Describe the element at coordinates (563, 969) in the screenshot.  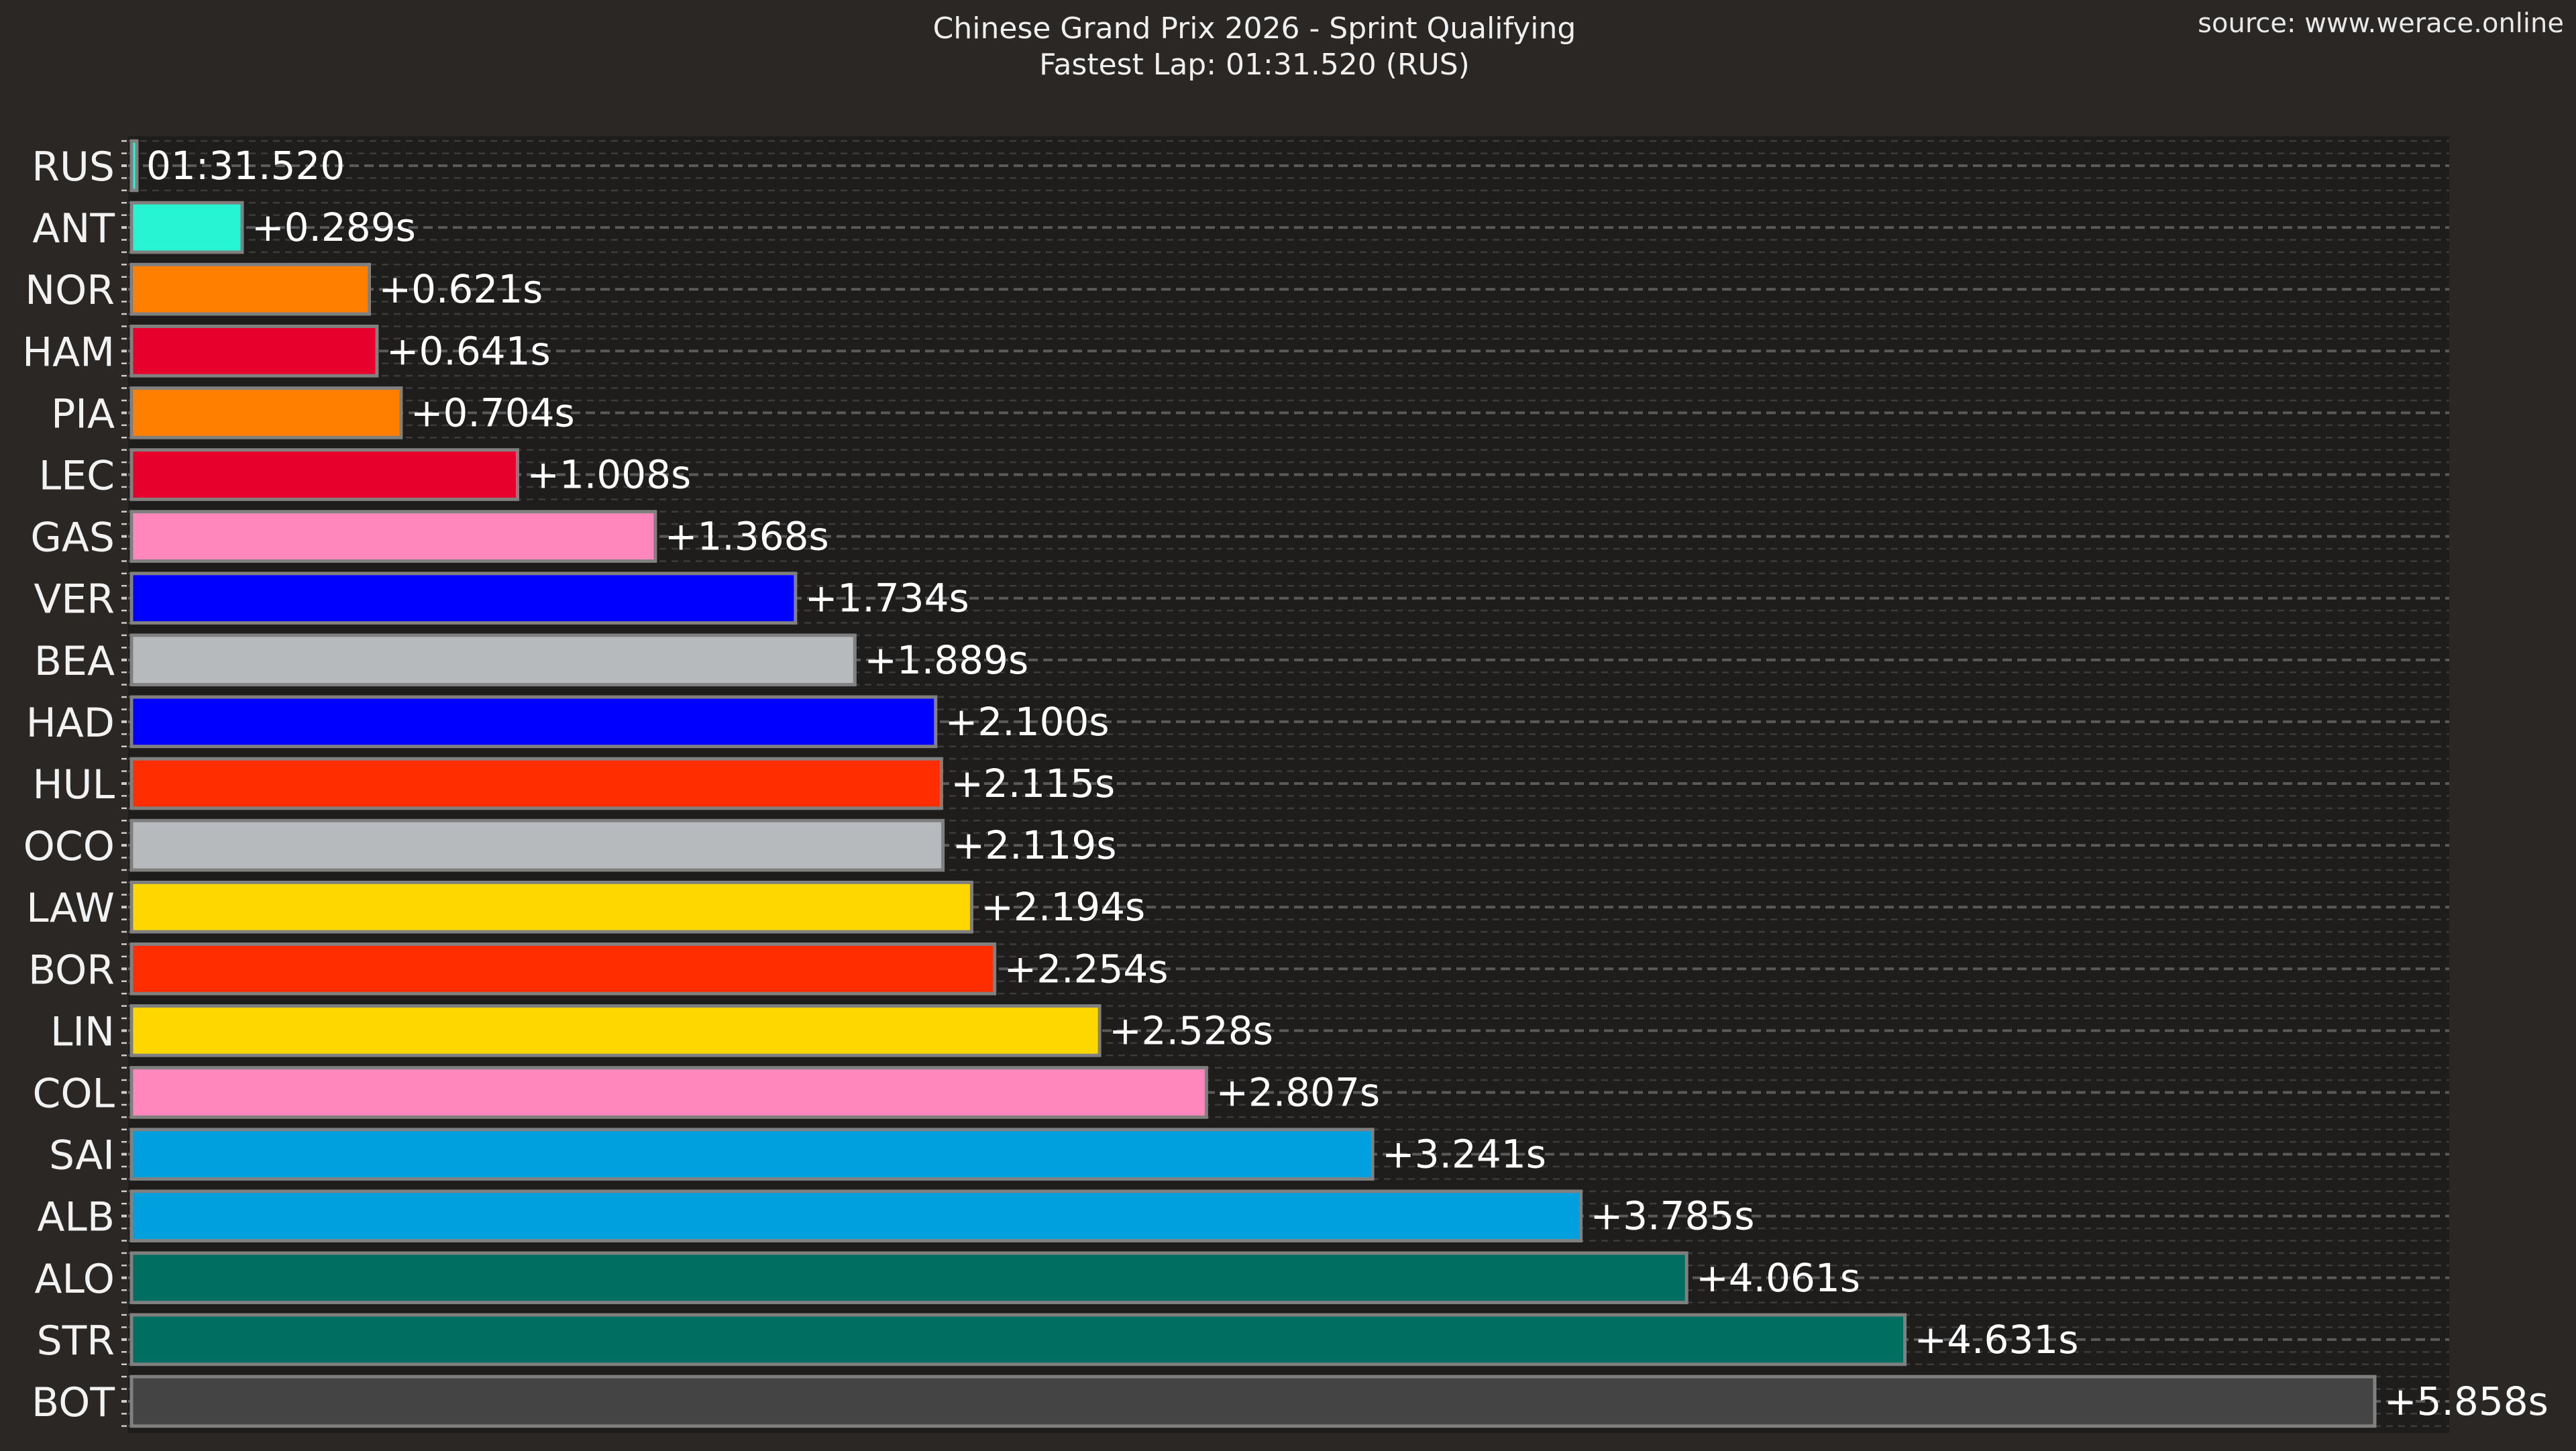
I see `bar-bor` at that location.